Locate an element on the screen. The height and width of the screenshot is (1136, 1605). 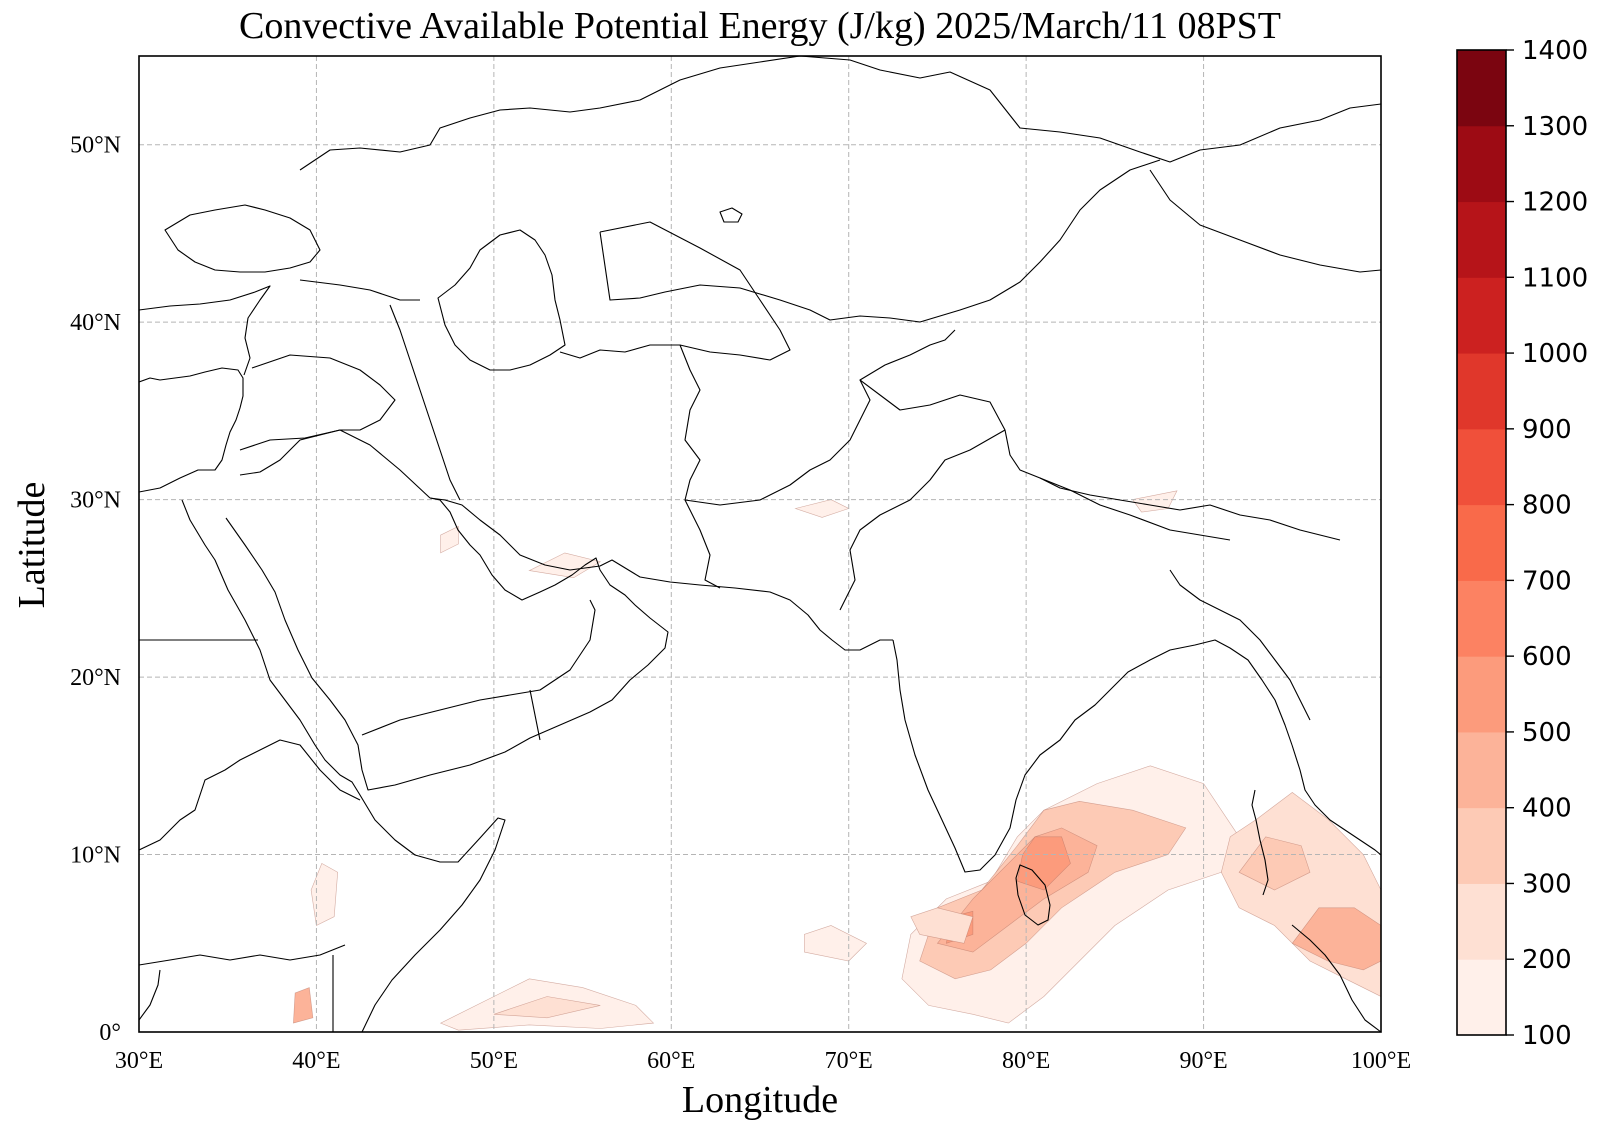
y-tick-label: 0° is located at coordinates (110, 1033).